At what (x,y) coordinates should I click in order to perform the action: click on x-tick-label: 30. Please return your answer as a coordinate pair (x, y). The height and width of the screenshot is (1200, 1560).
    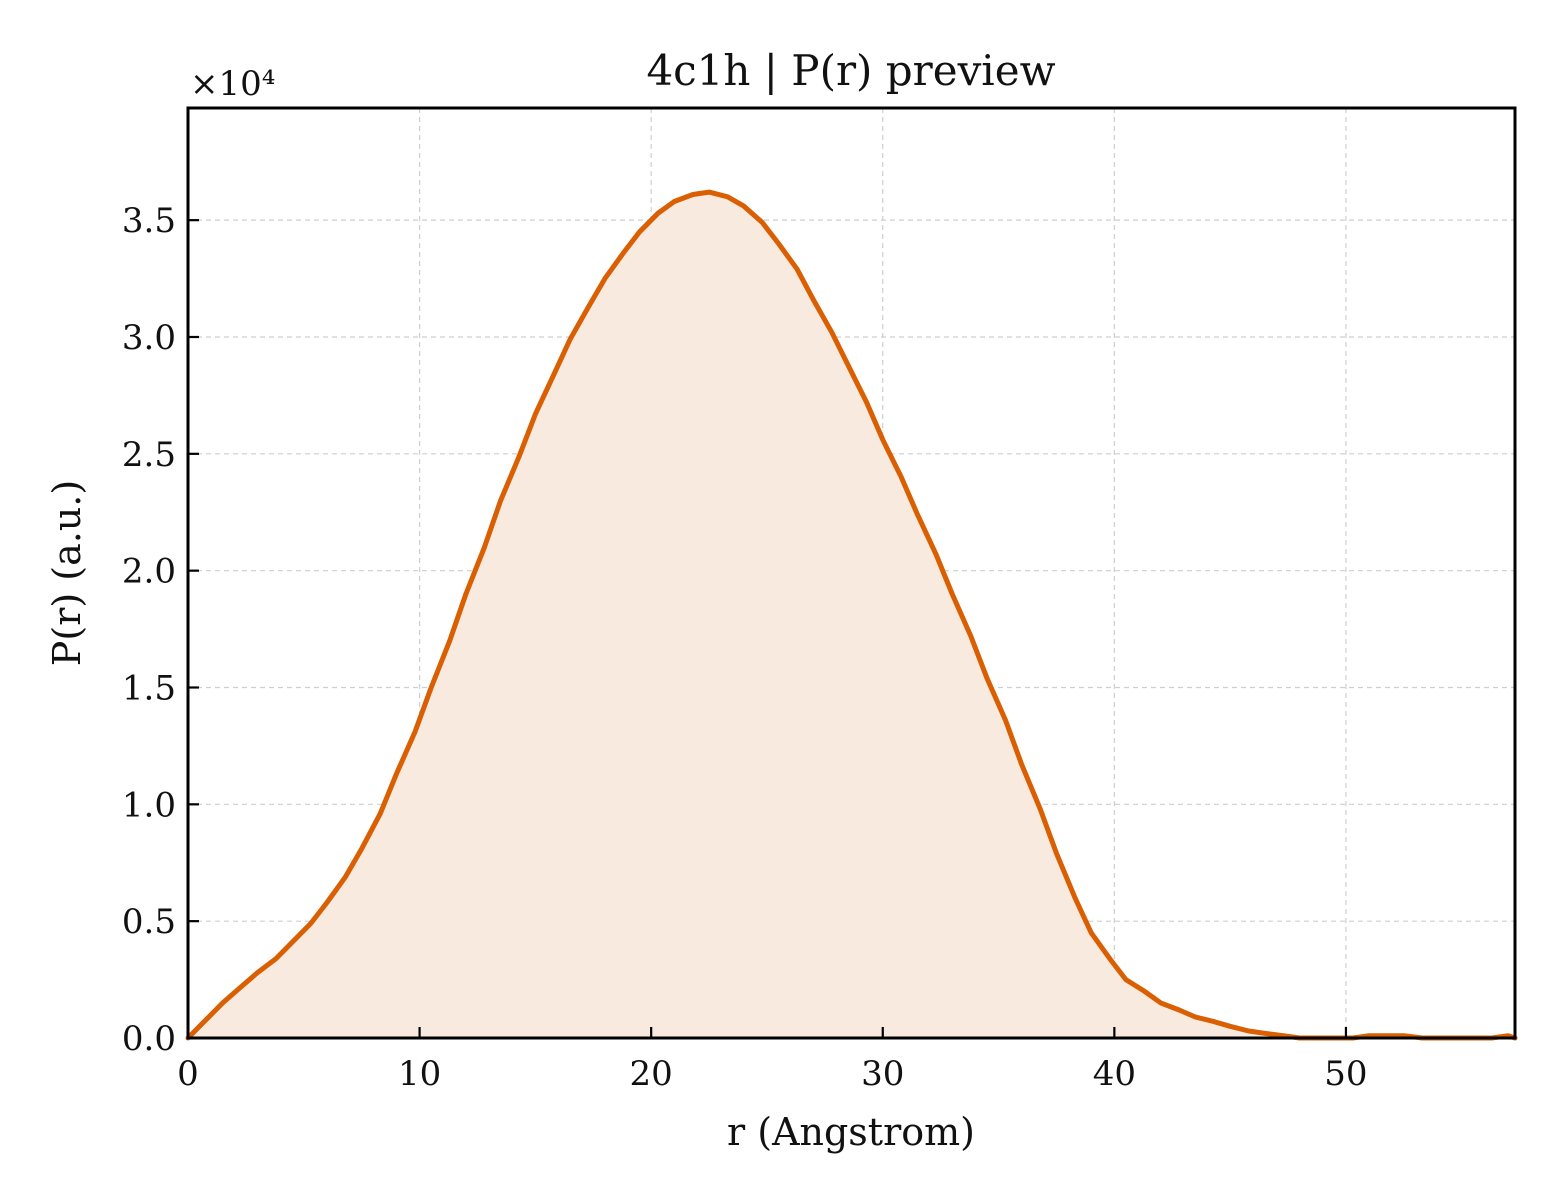
    Looking at the image, I should click on (882, 1074).